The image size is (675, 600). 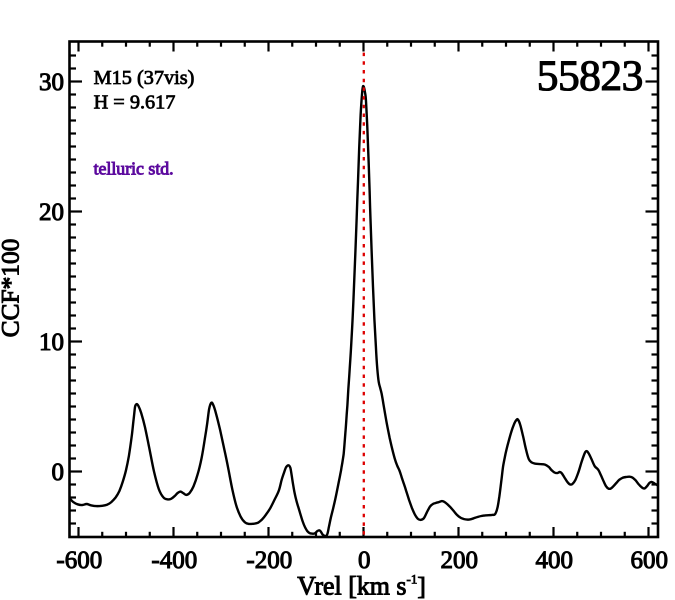 What do you see at coordinates (555, 560) in the screenshot?
I see `svg-text: 400` at bounding box center [555, 560].